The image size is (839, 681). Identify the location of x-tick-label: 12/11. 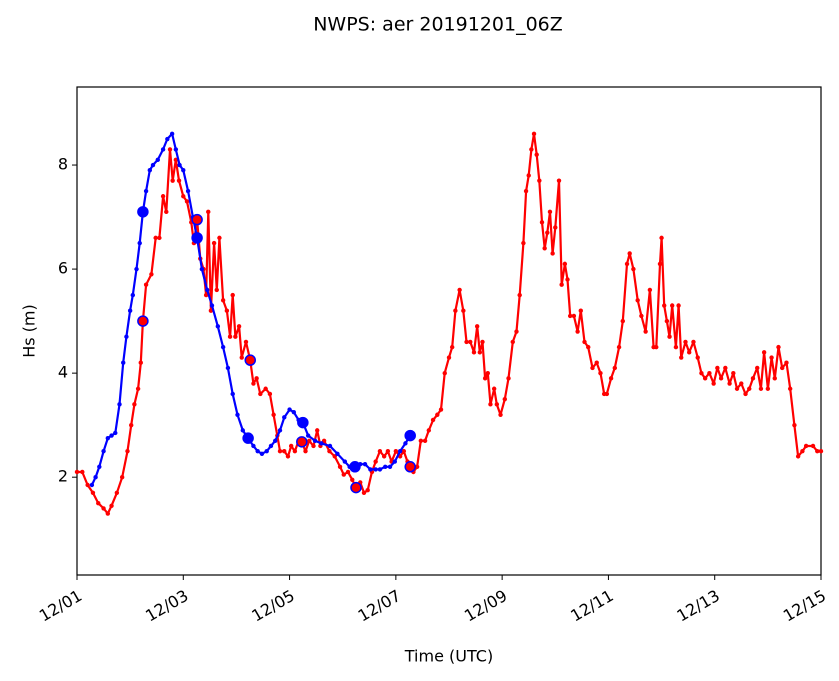
(591, 606).